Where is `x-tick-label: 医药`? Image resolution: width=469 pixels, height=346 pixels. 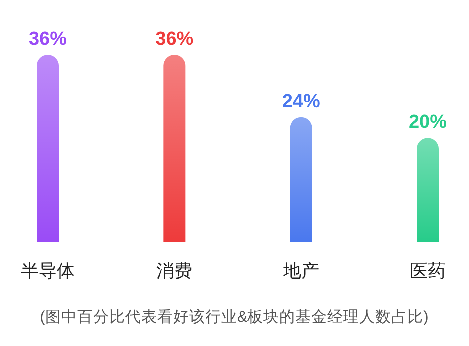
x-tick-label: 医药 is located at coordinates (428, 271).